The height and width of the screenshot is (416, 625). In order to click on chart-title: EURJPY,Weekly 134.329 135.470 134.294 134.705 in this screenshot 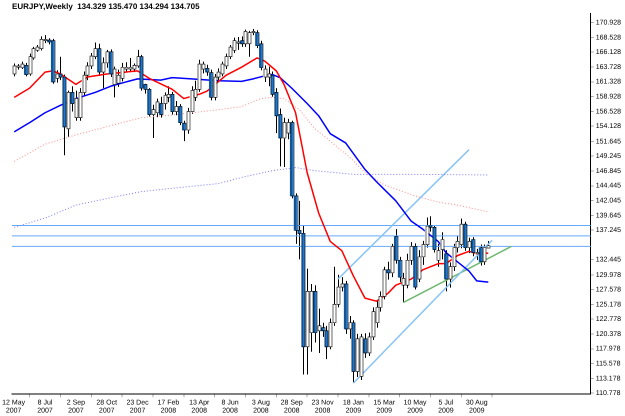, I will do `click(106, 7)`.